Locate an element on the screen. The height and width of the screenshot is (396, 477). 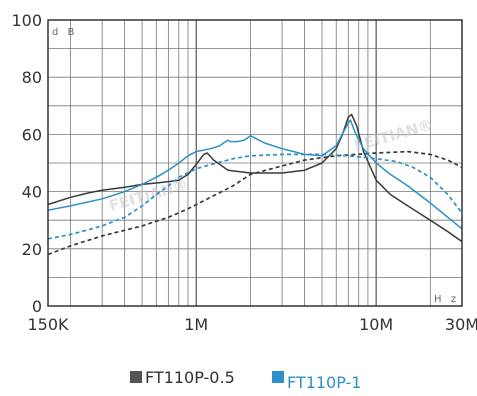
x-unit-label: H z is located at coordinates (446, 299).